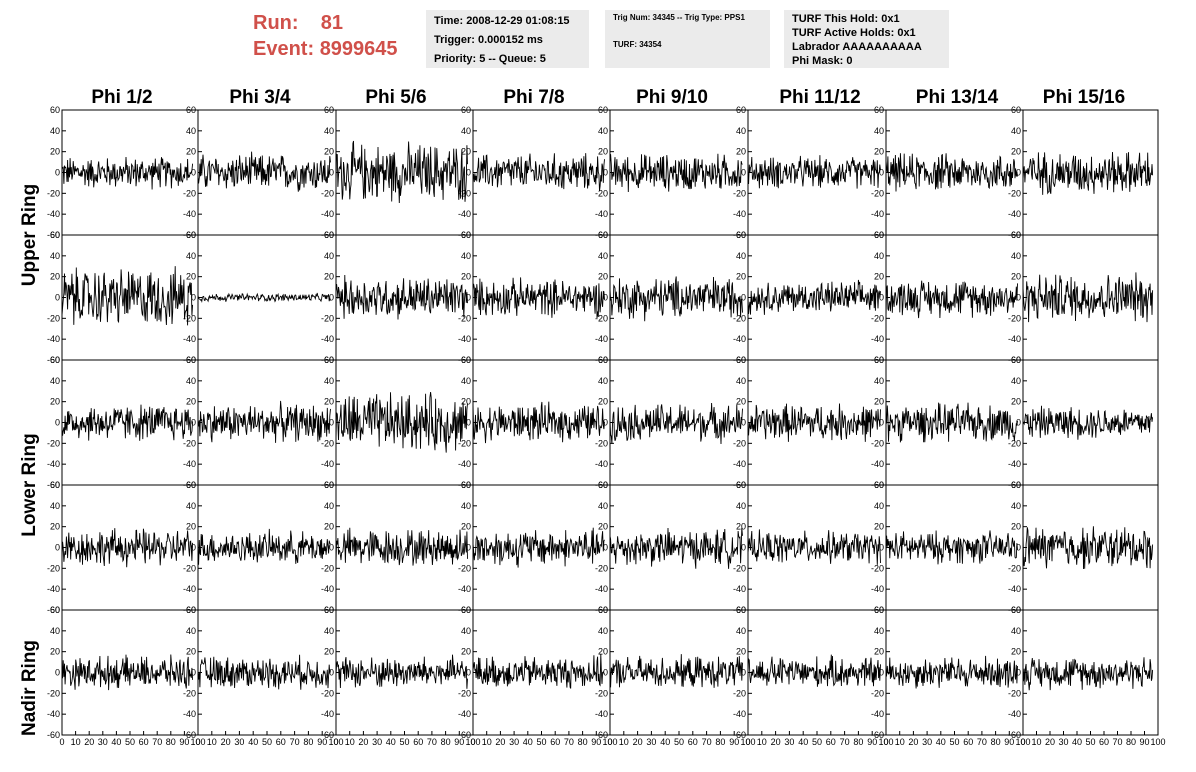  I want to click on turf-active-holds-text: TURF Active Holds: 0x1, so click(854, 33).